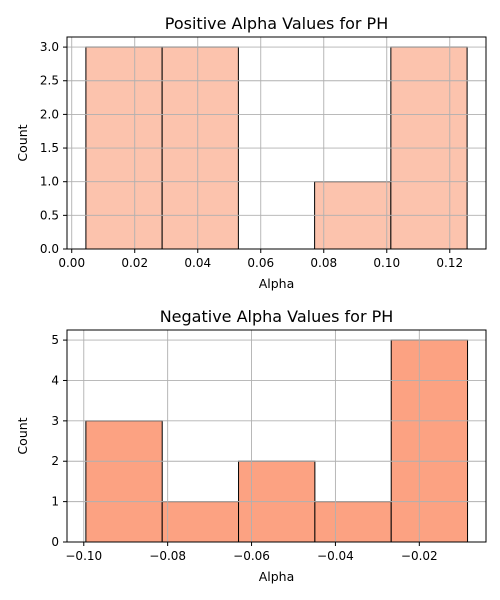 This screenshot has height=600, width=500. Describe the element at coordinates (49, 215) in the screenshot. I see `y-tick-label-0-5: 0.5` at that location.